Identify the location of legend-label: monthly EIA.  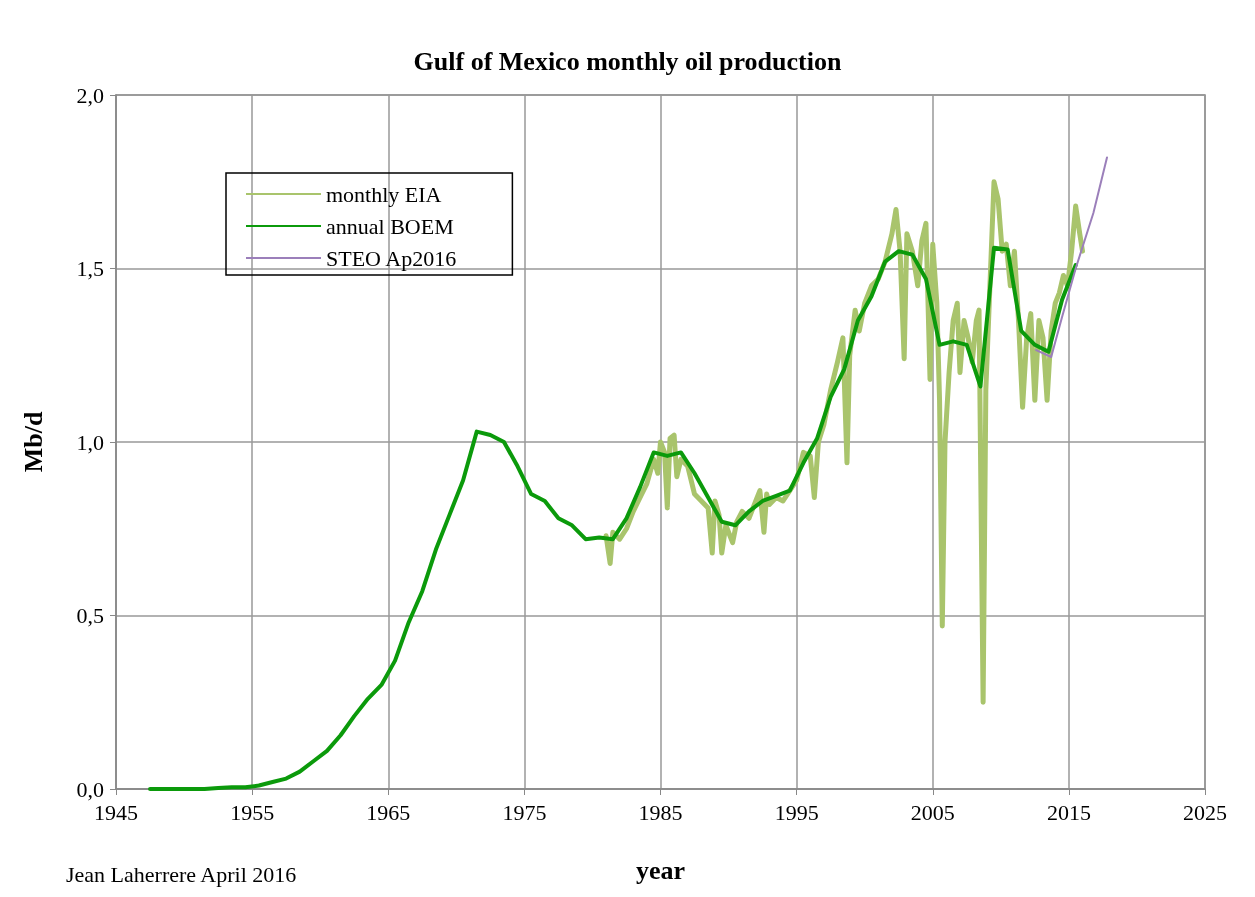
(384, 194).